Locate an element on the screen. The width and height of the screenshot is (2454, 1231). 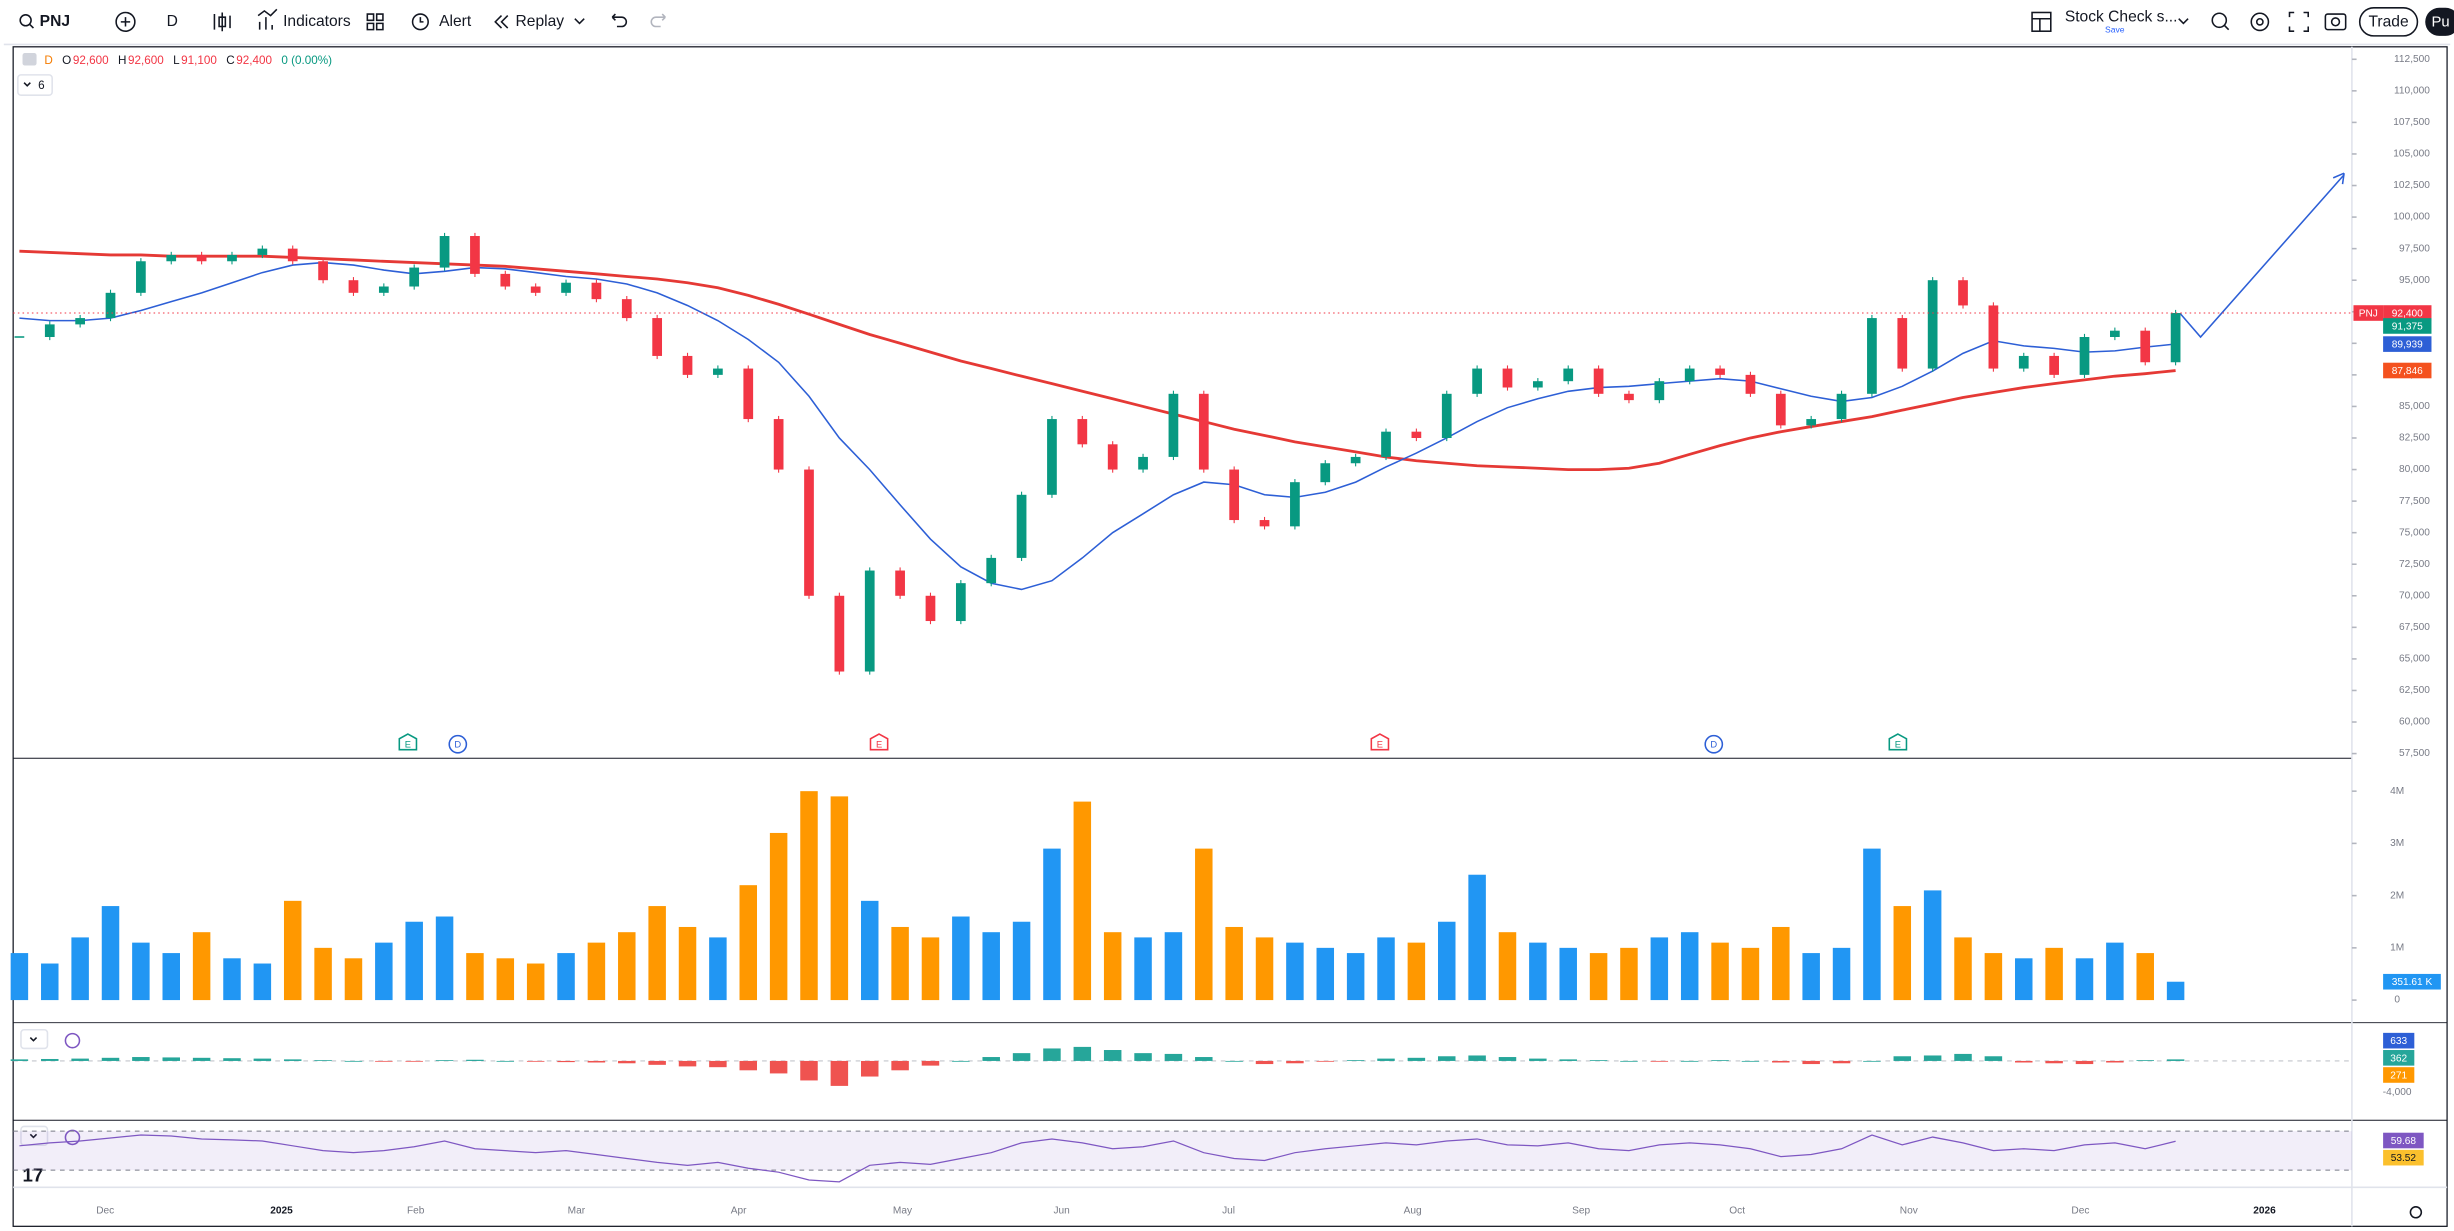
snapshot-button is located at coordinates (2335, 22).